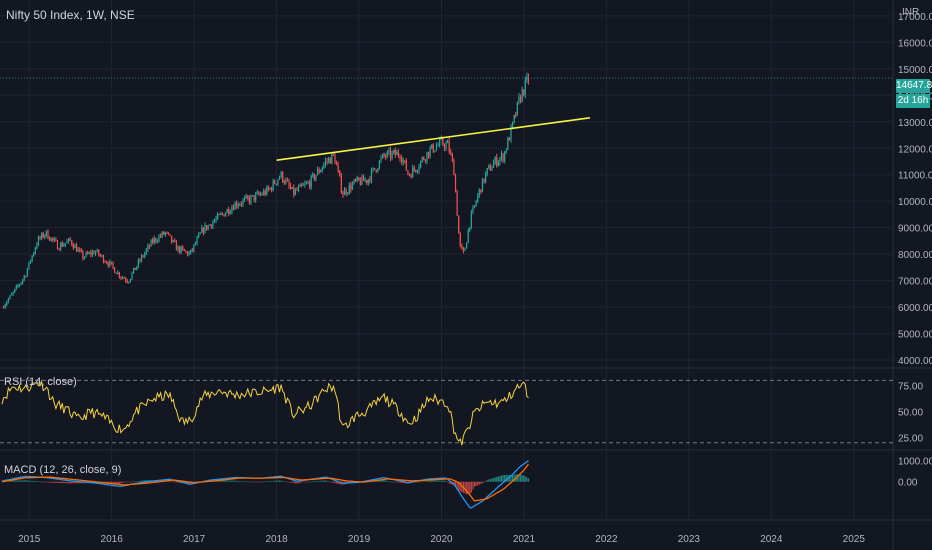  Describe the element at coordinates (63, 470) in the screenshot. I see `macd-legend: MACD (12, 26, close, 9)` at that location.